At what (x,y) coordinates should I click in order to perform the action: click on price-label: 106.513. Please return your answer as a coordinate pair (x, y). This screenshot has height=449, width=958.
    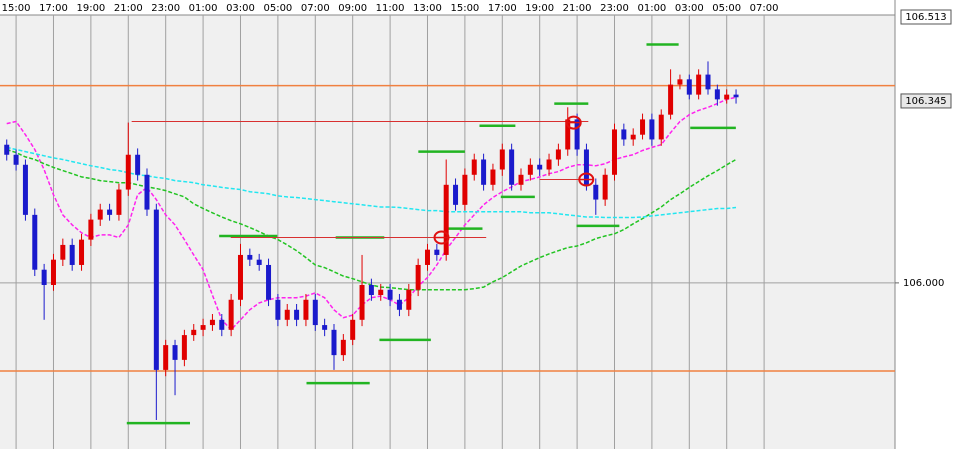
    Looking at the image, I should click on (925, 17).